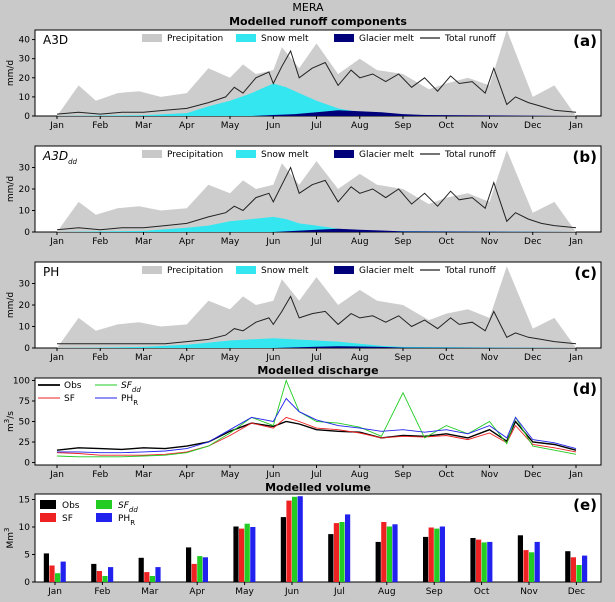  What do you see at coordinates (316, 113) in the screenshot?
I see `runoff-1-series-glacier-melt` at bounding box center [316, 113].